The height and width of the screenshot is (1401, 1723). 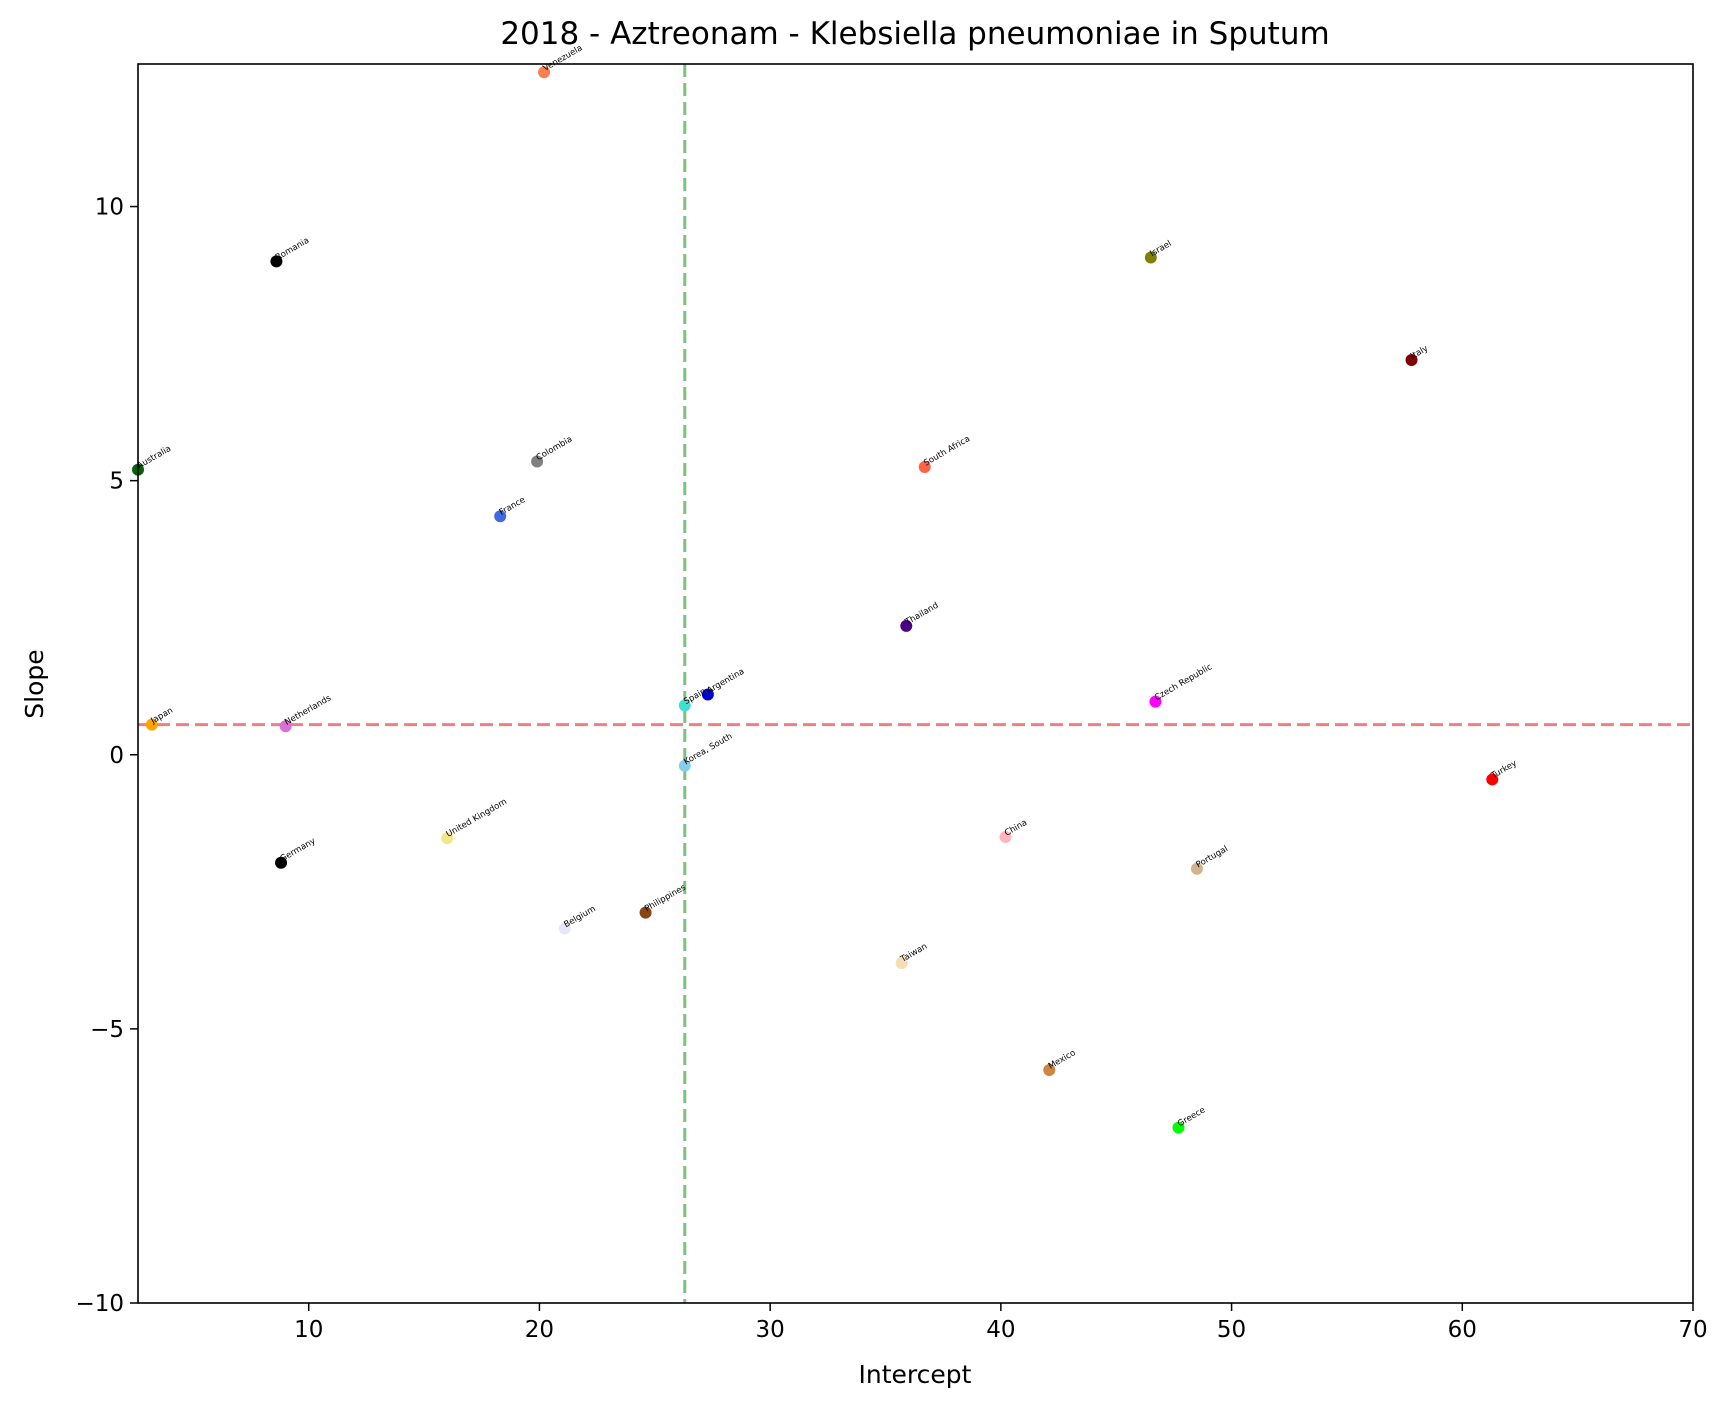 What do you see at coordinates (34, 683) in the screenshot?
I see `y-axis-label: Slope` at bounding box center [34, 683].